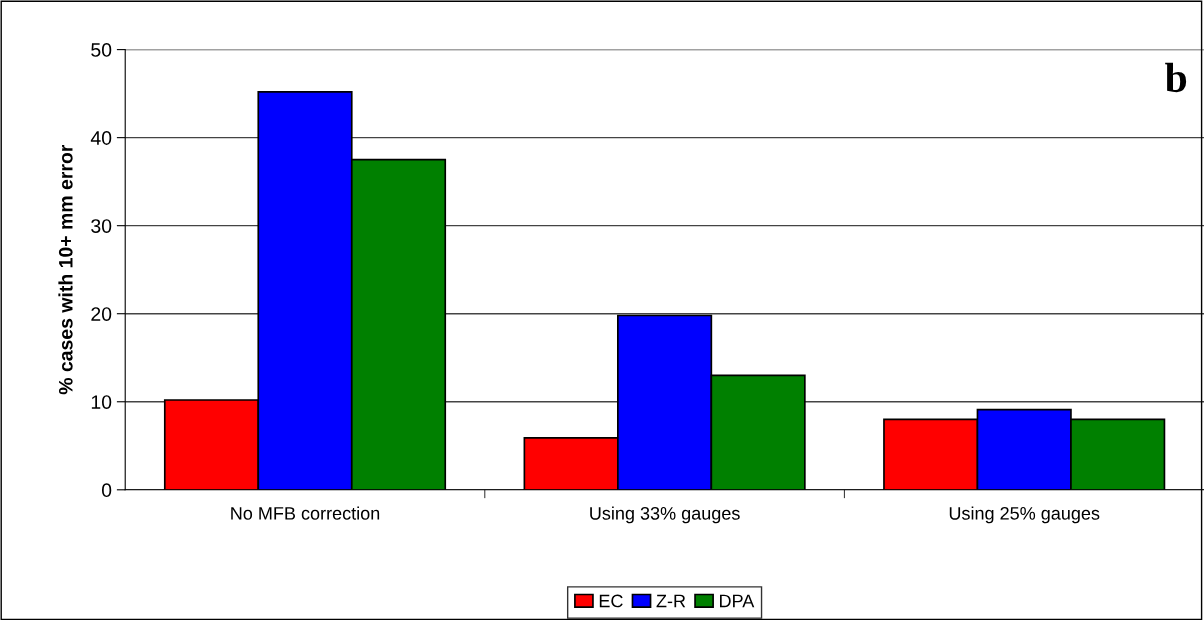  I want to click on y-axis-title: % cases with 10+ mm error, so click(65, 269).